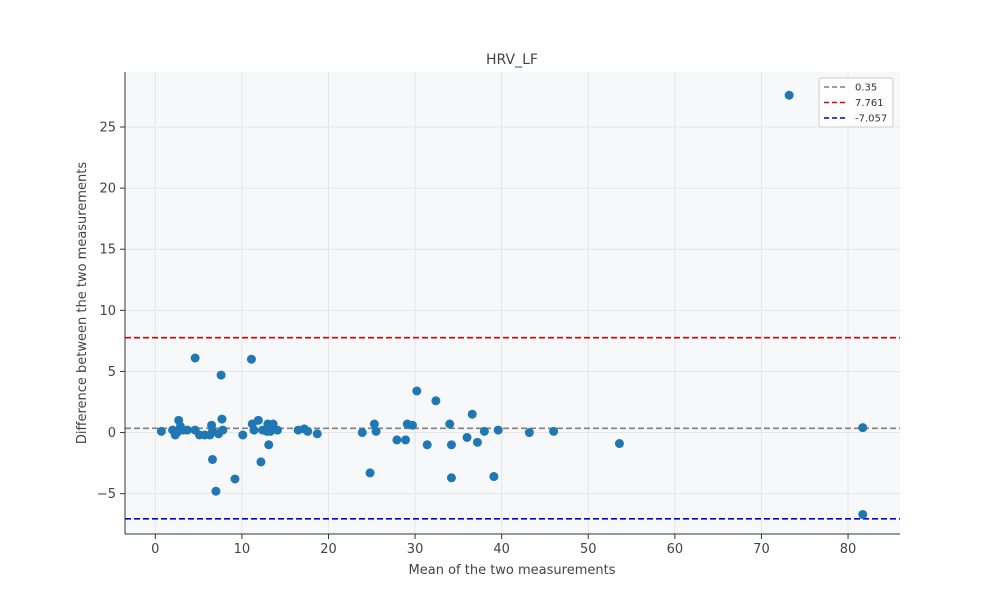 This screenshot has width=1000, height=600. Describe the element at coordinates (107, 128) in the screenshot. I see `y-tick-label: 25` at that location.